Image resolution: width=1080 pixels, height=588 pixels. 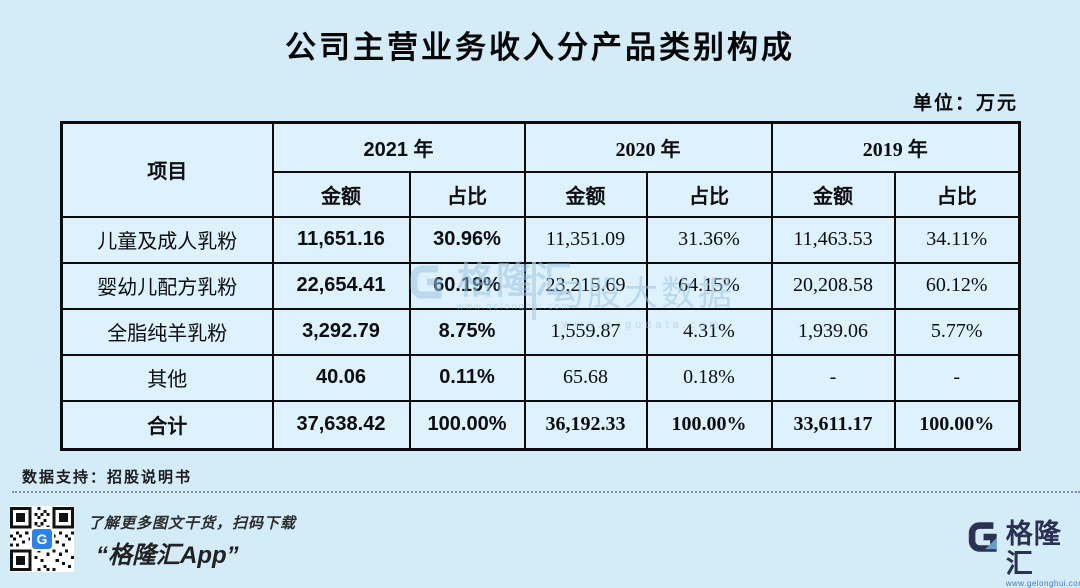 What do you see at coordinates (833, 285) in the screenshot?
I see `amount-cell: 20,208.58` at bounding box center [833, 285].